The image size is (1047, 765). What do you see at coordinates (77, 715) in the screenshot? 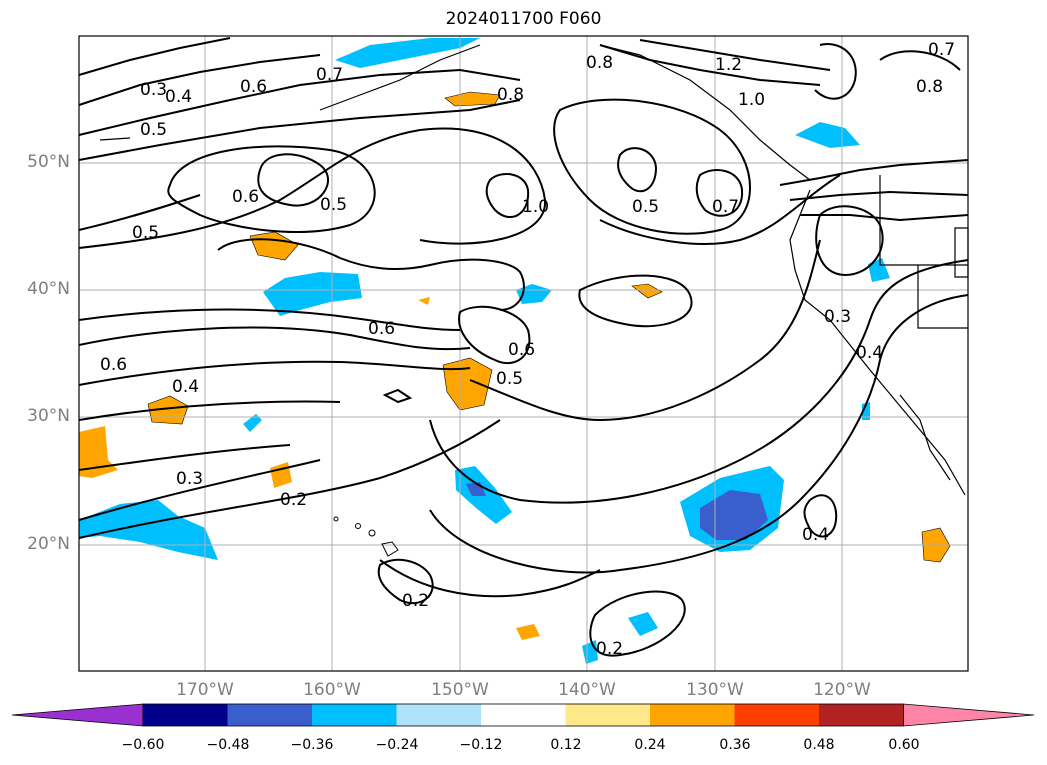
I see `colorbar-extend-min` at bounding box center [77, 715].